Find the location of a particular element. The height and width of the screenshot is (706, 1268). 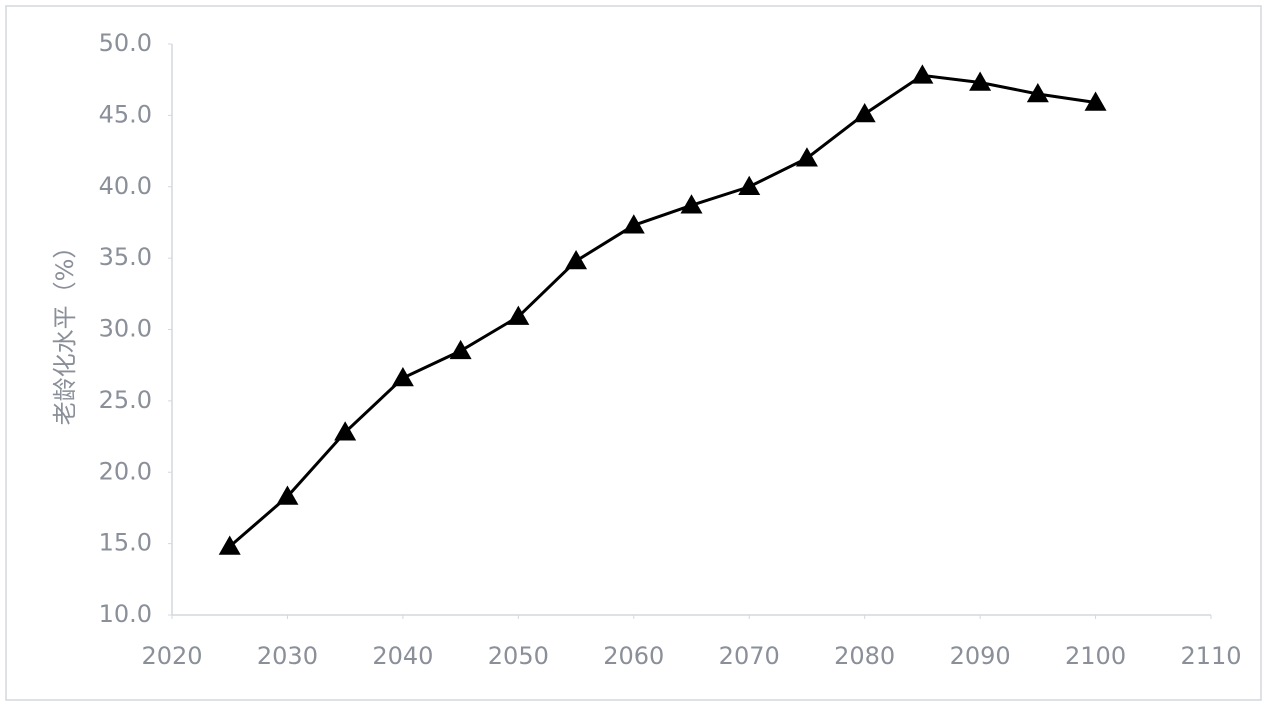

y-tick-label: 15.0 is located at coordinates (125, 543).